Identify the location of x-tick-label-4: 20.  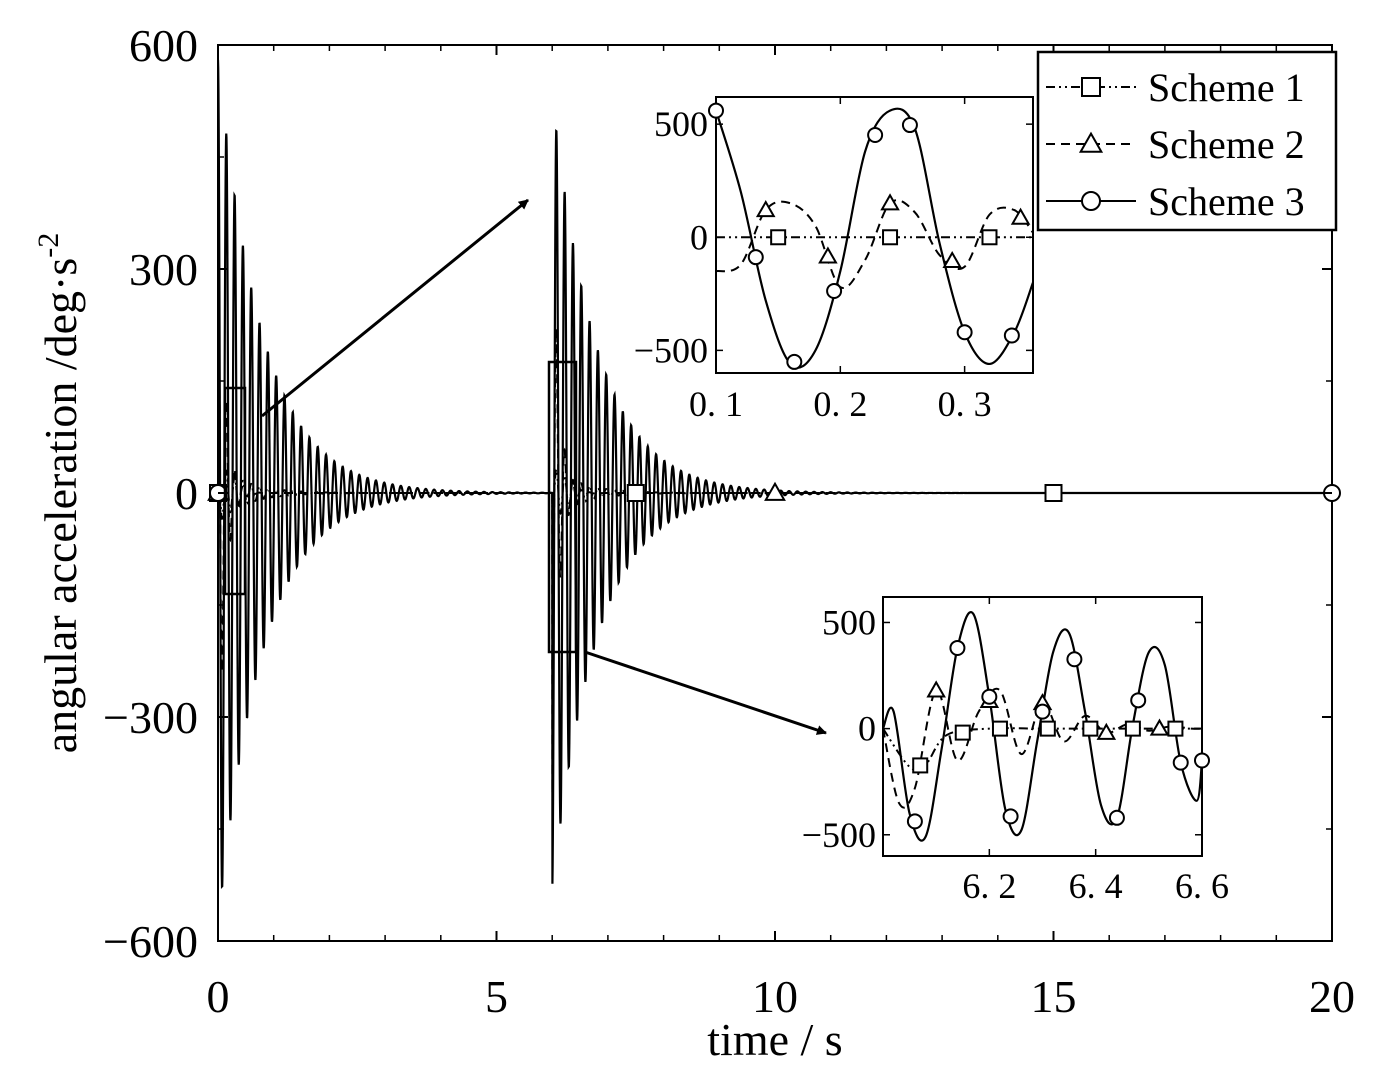
(1332, 996).